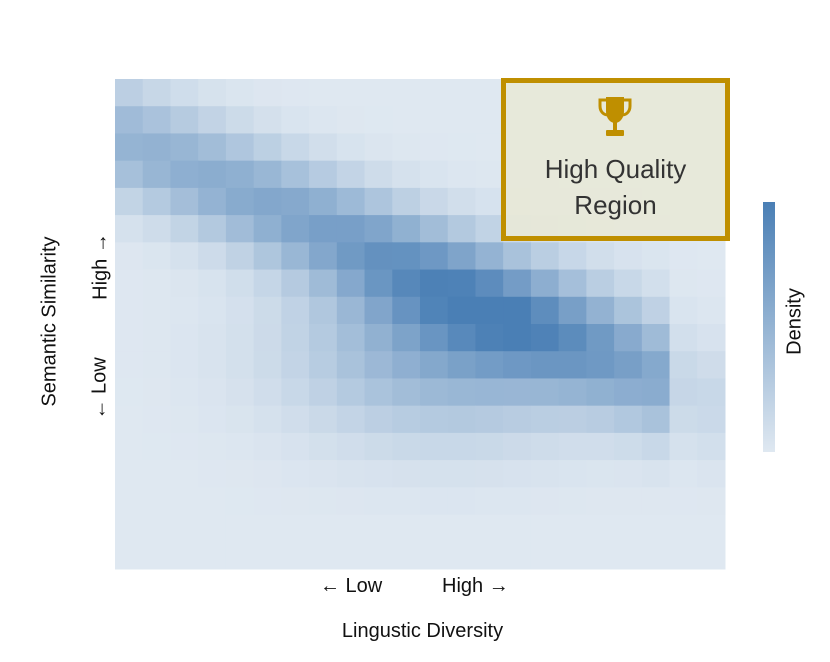  Describe the element at coordinates (422, 631) in the screenshot. I see `x-axis-title: Lingustic Diversity` at that location.